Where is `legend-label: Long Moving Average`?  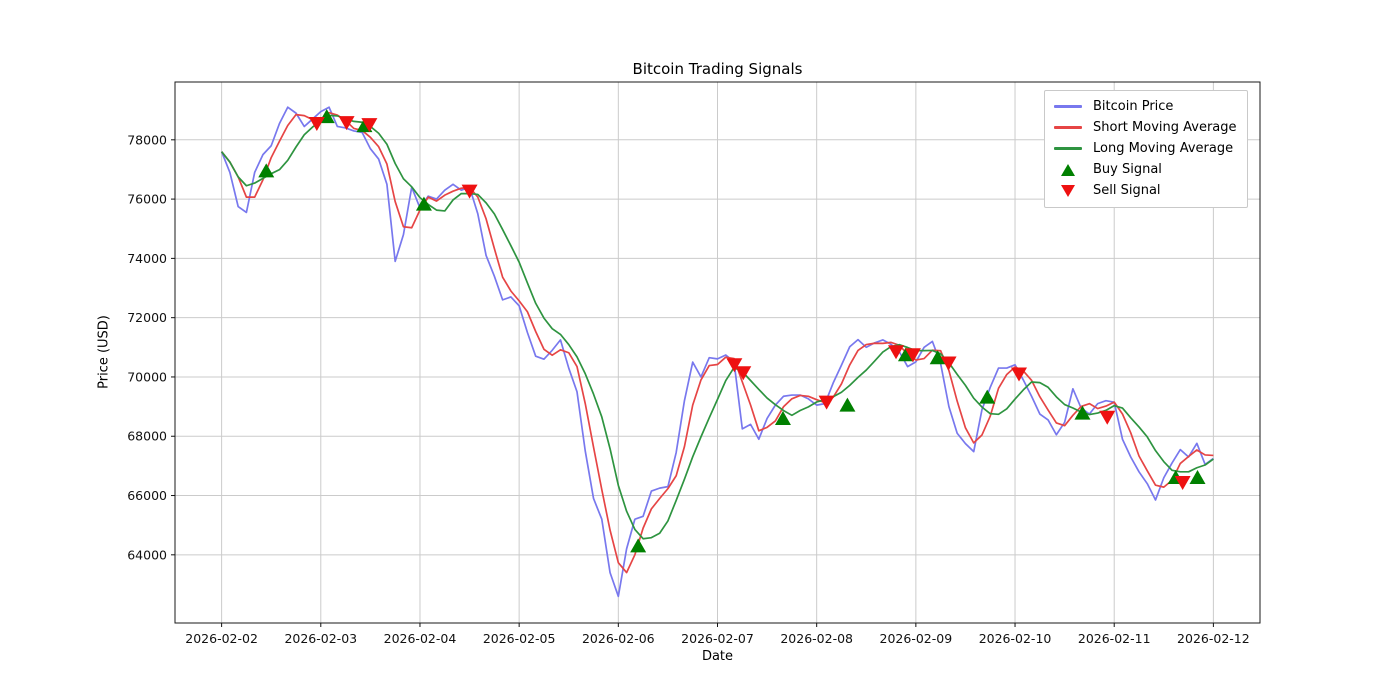
legend-label: Long Moving Average is located at coordinates (1163, 149).